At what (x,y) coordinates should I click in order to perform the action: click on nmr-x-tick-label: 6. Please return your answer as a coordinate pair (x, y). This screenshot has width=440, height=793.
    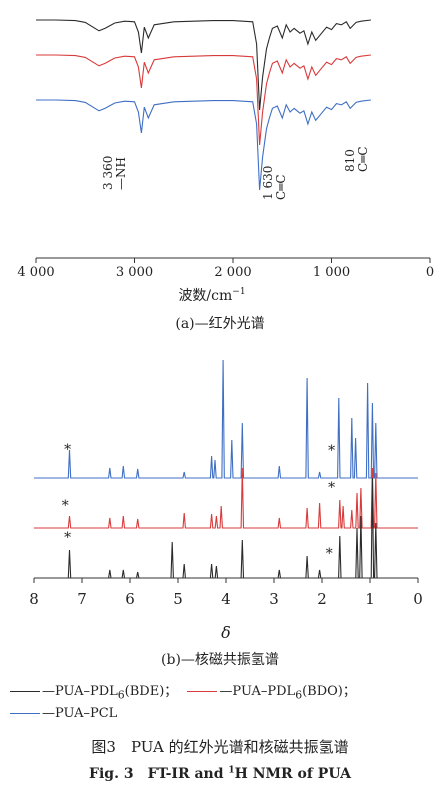
    Looking at the image, I should click on (130, 599).